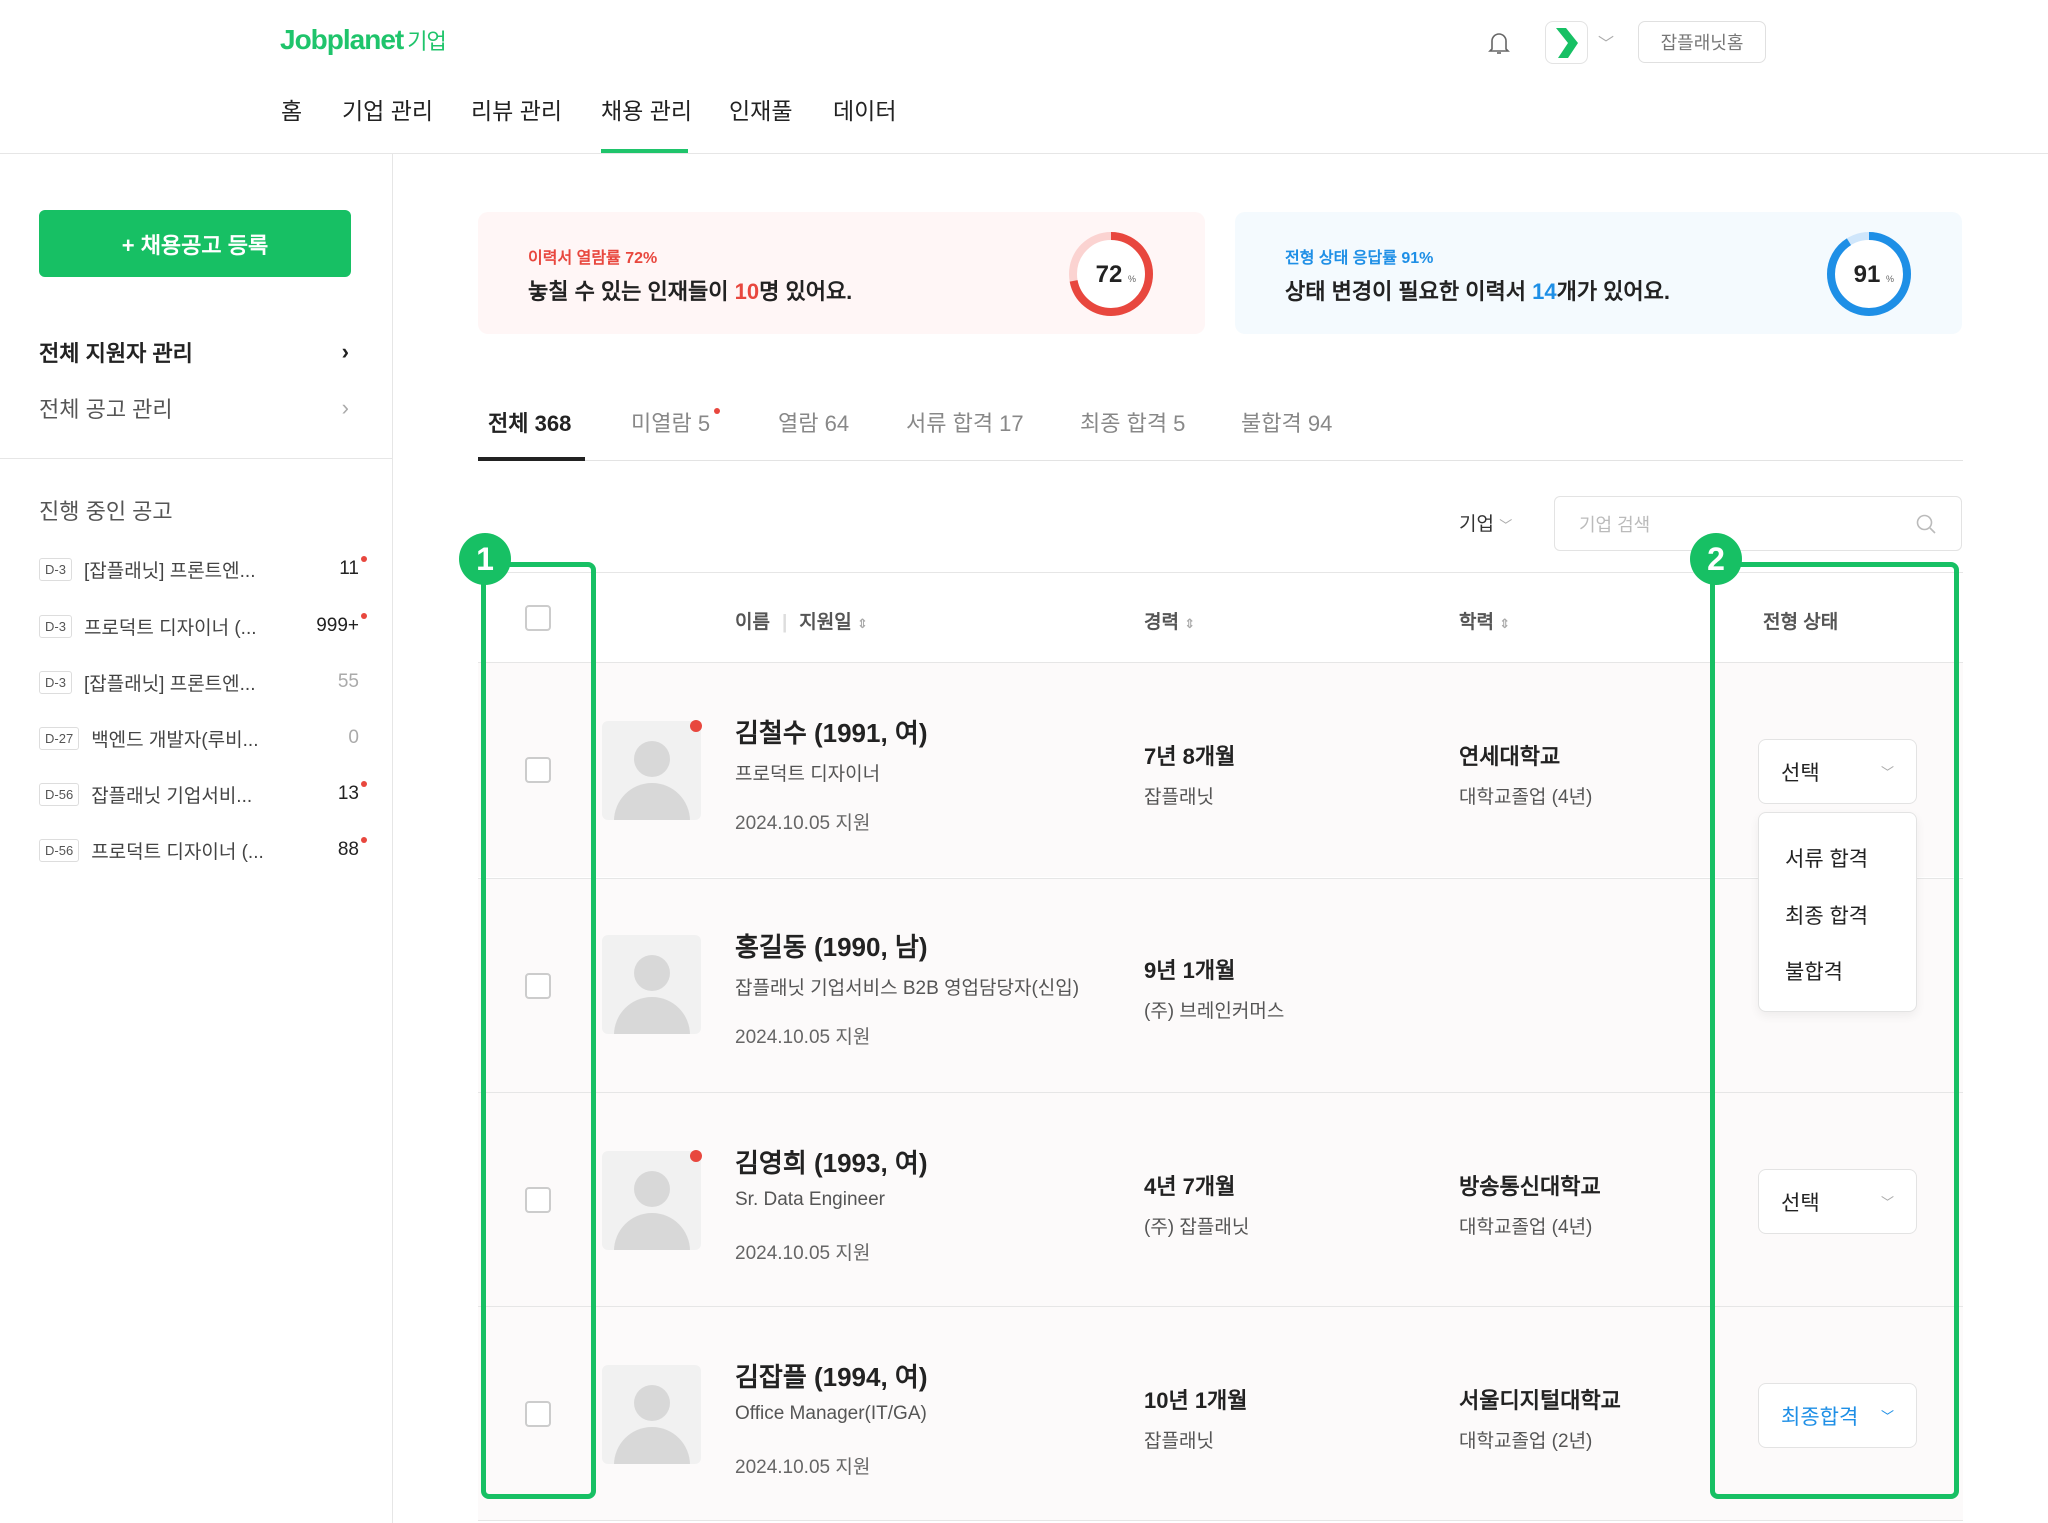 Image resolution: width=2048 pixels, height=1523 pixels. I want to click on company-logo-icon, so click(1567, 43).